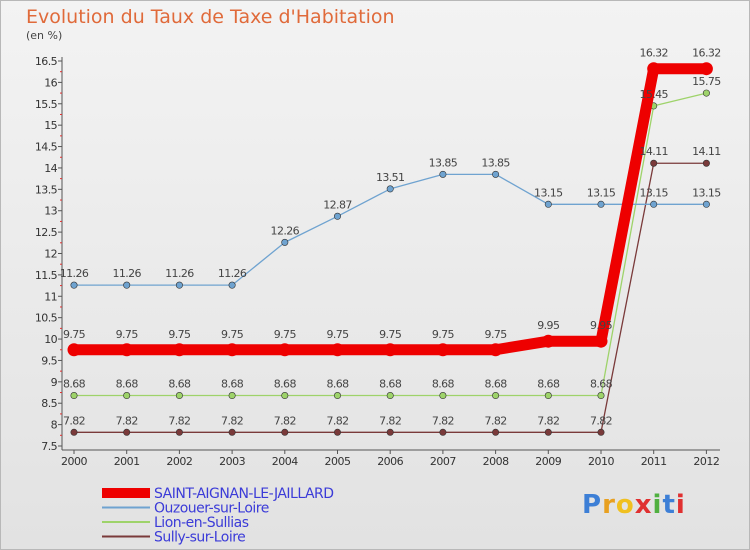  Describe the element at coordinates (625, 505) in the screenshot. I see `logo-letter: o` at that location.